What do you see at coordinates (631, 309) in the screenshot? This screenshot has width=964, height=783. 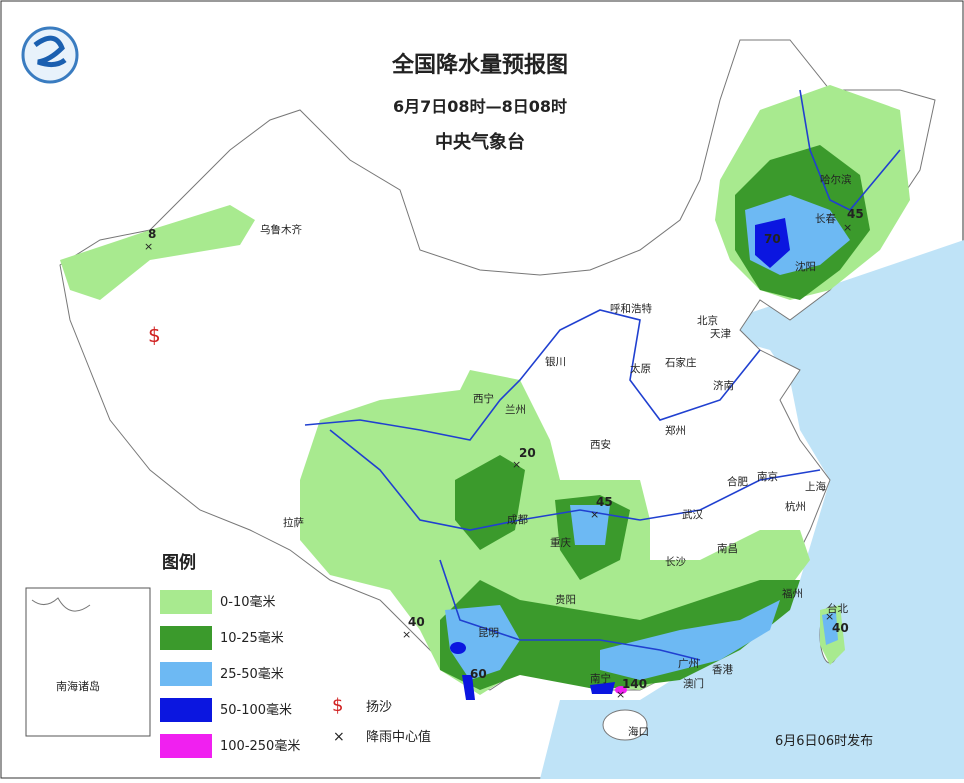 I see `city: 呼和浩特` at bounding box center [631, 309].